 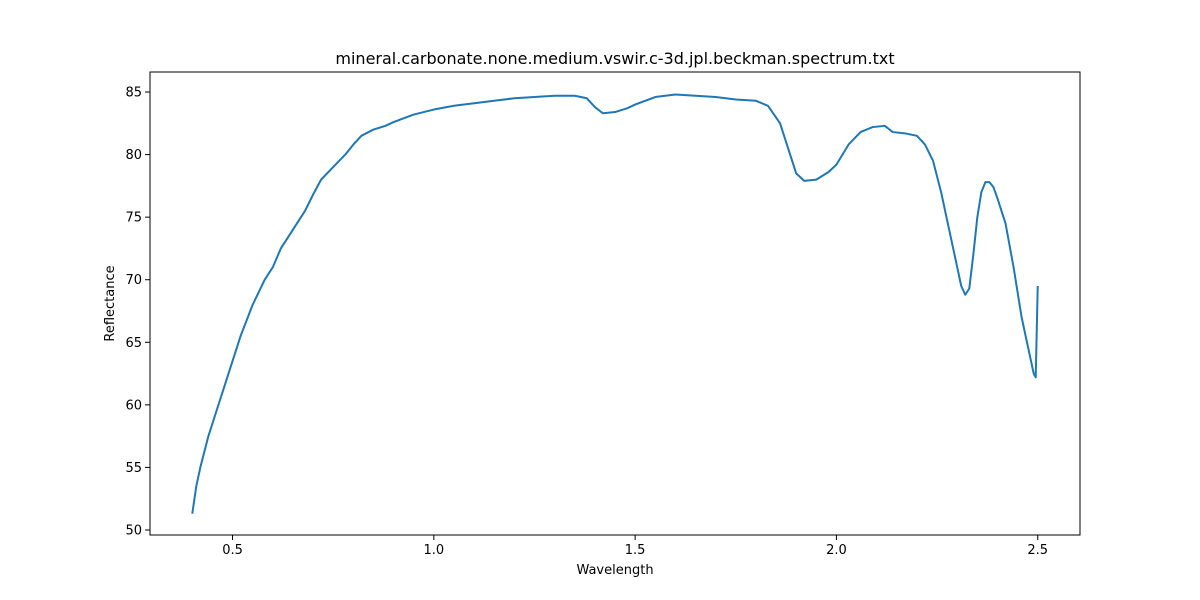 I want to click on x-axis-label: Wavelength, so click(x=614, y=570).